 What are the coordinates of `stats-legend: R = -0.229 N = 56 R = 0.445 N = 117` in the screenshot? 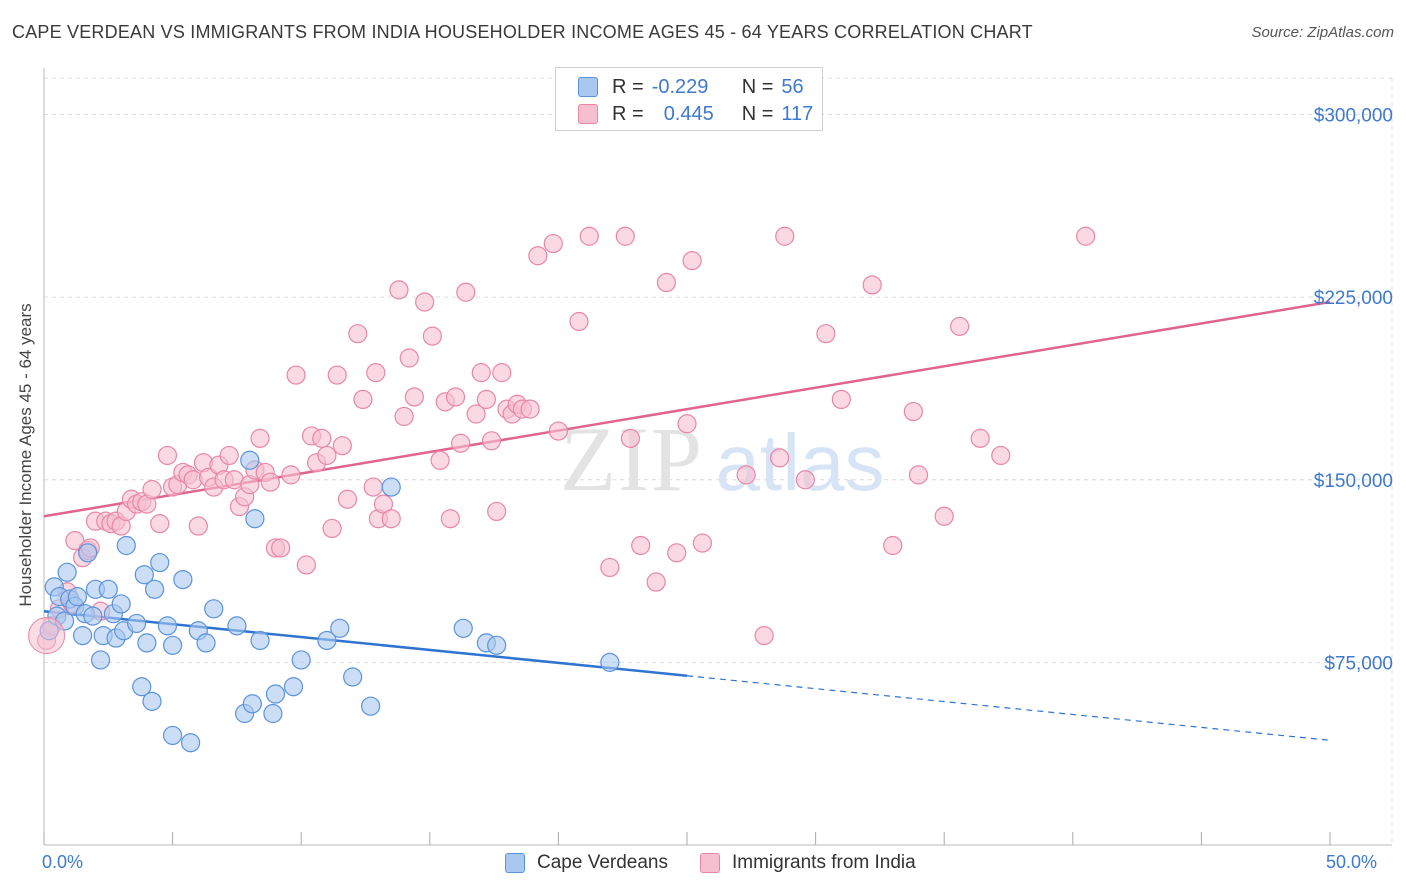 It's located at (689, 99).